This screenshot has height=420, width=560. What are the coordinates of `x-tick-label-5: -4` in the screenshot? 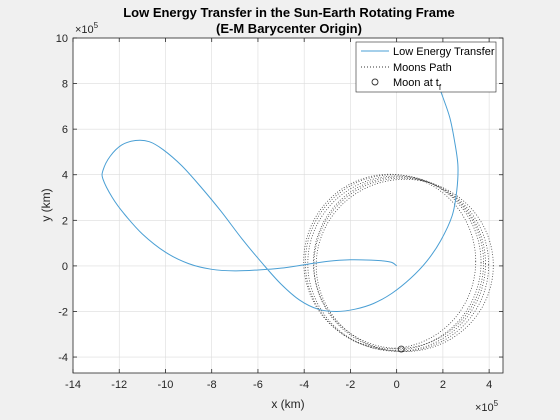 It's located at (304, 385).